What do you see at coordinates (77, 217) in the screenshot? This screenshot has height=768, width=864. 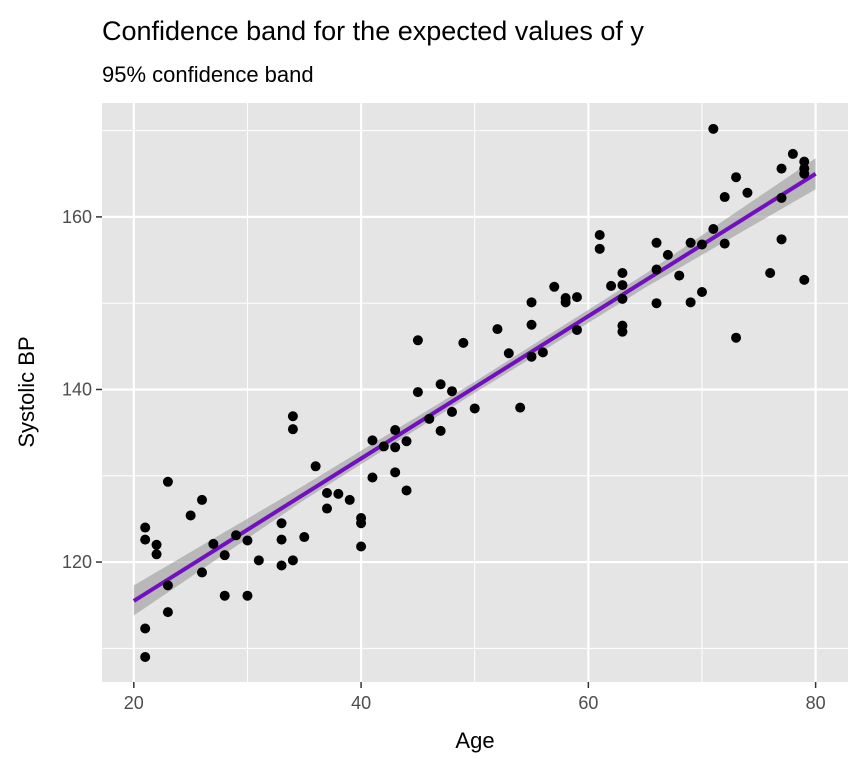 I see `y-tick-label: 160` at bounding box center [77, 217].